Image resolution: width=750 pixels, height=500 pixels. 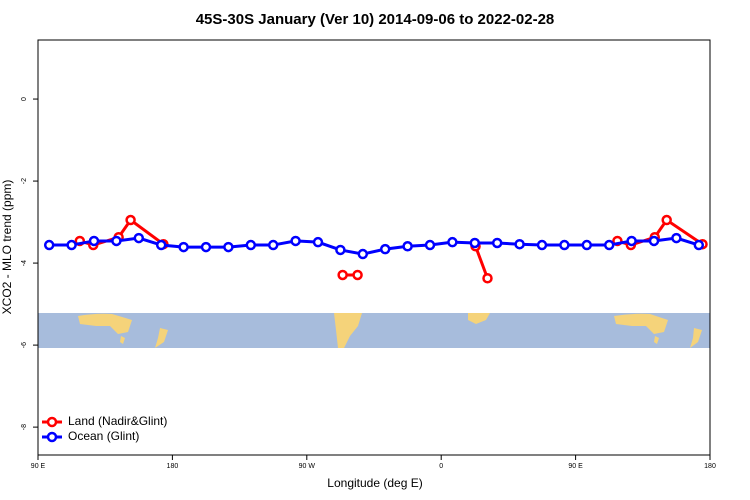 I want to click on y-tick-label: 0, so click(x=24, y=99).